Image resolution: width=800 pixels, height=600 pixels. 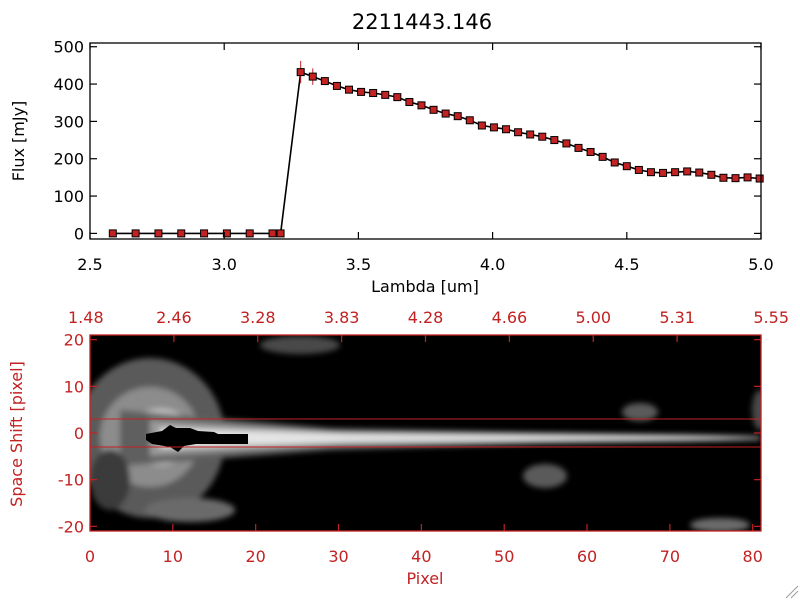 I want to click on x-tick-label: 50, so click(x=504, y=556).